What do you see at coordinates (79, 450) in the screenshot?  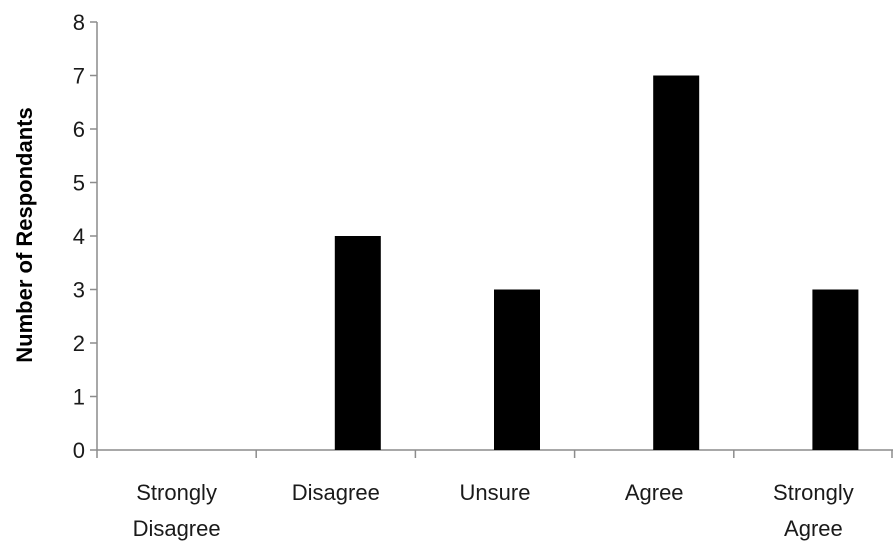 I see `y-tick-label: 0` at bounding box center [79, 450].